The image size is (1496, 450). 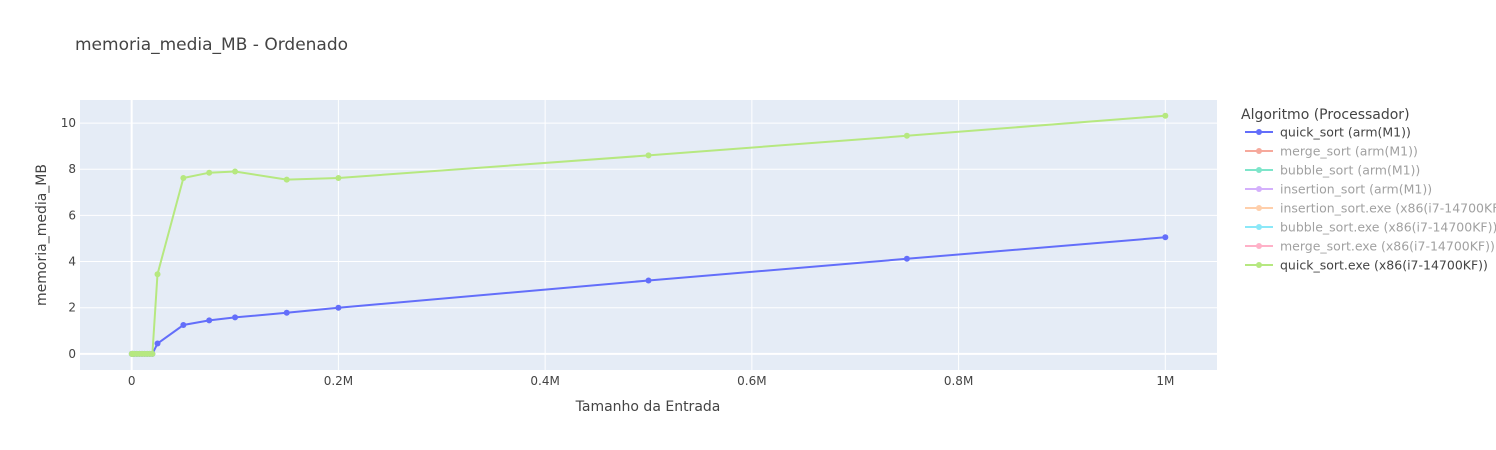 I want to click on legend-item: quick_sort.exe (x86(i7-14700KF)), so click(x=1366, y=265).